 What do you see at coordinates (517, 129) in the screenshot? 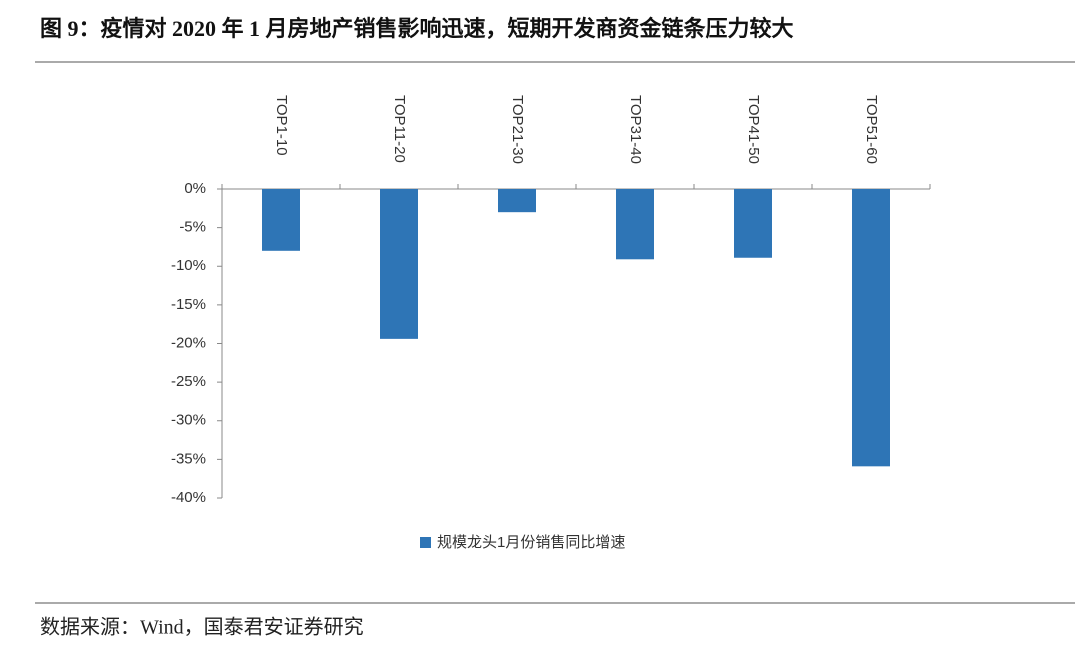
I see `x-tick-label: TOP21-30` at bounding box center [517, 129].